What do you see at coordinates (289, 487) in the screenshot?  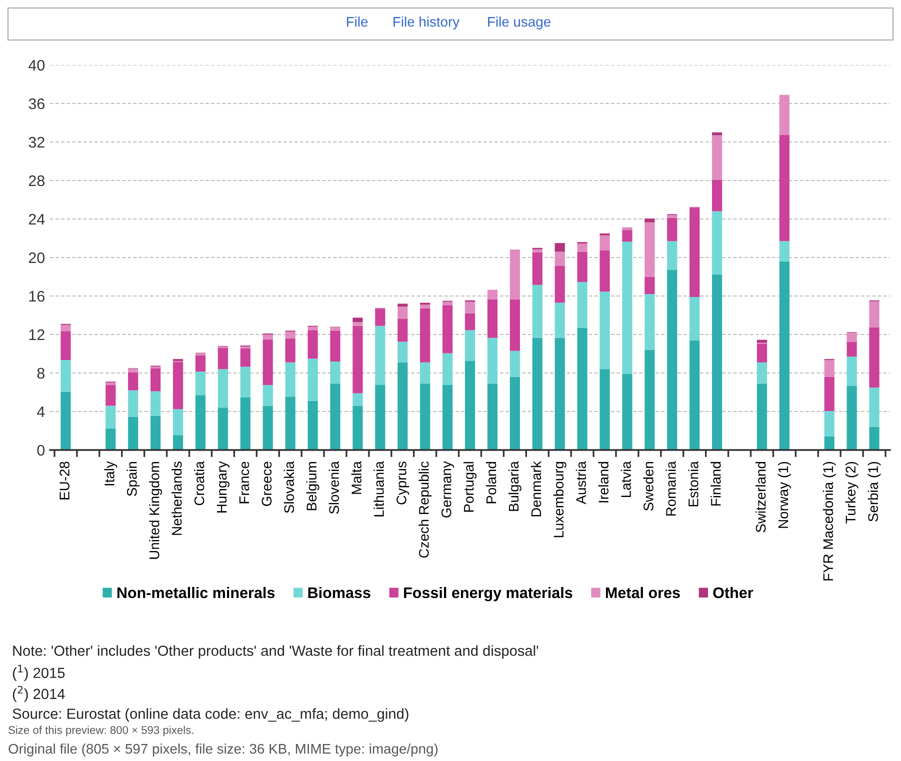 I see `x-tick-label: Slovakia` at bounding box center [289, 487].